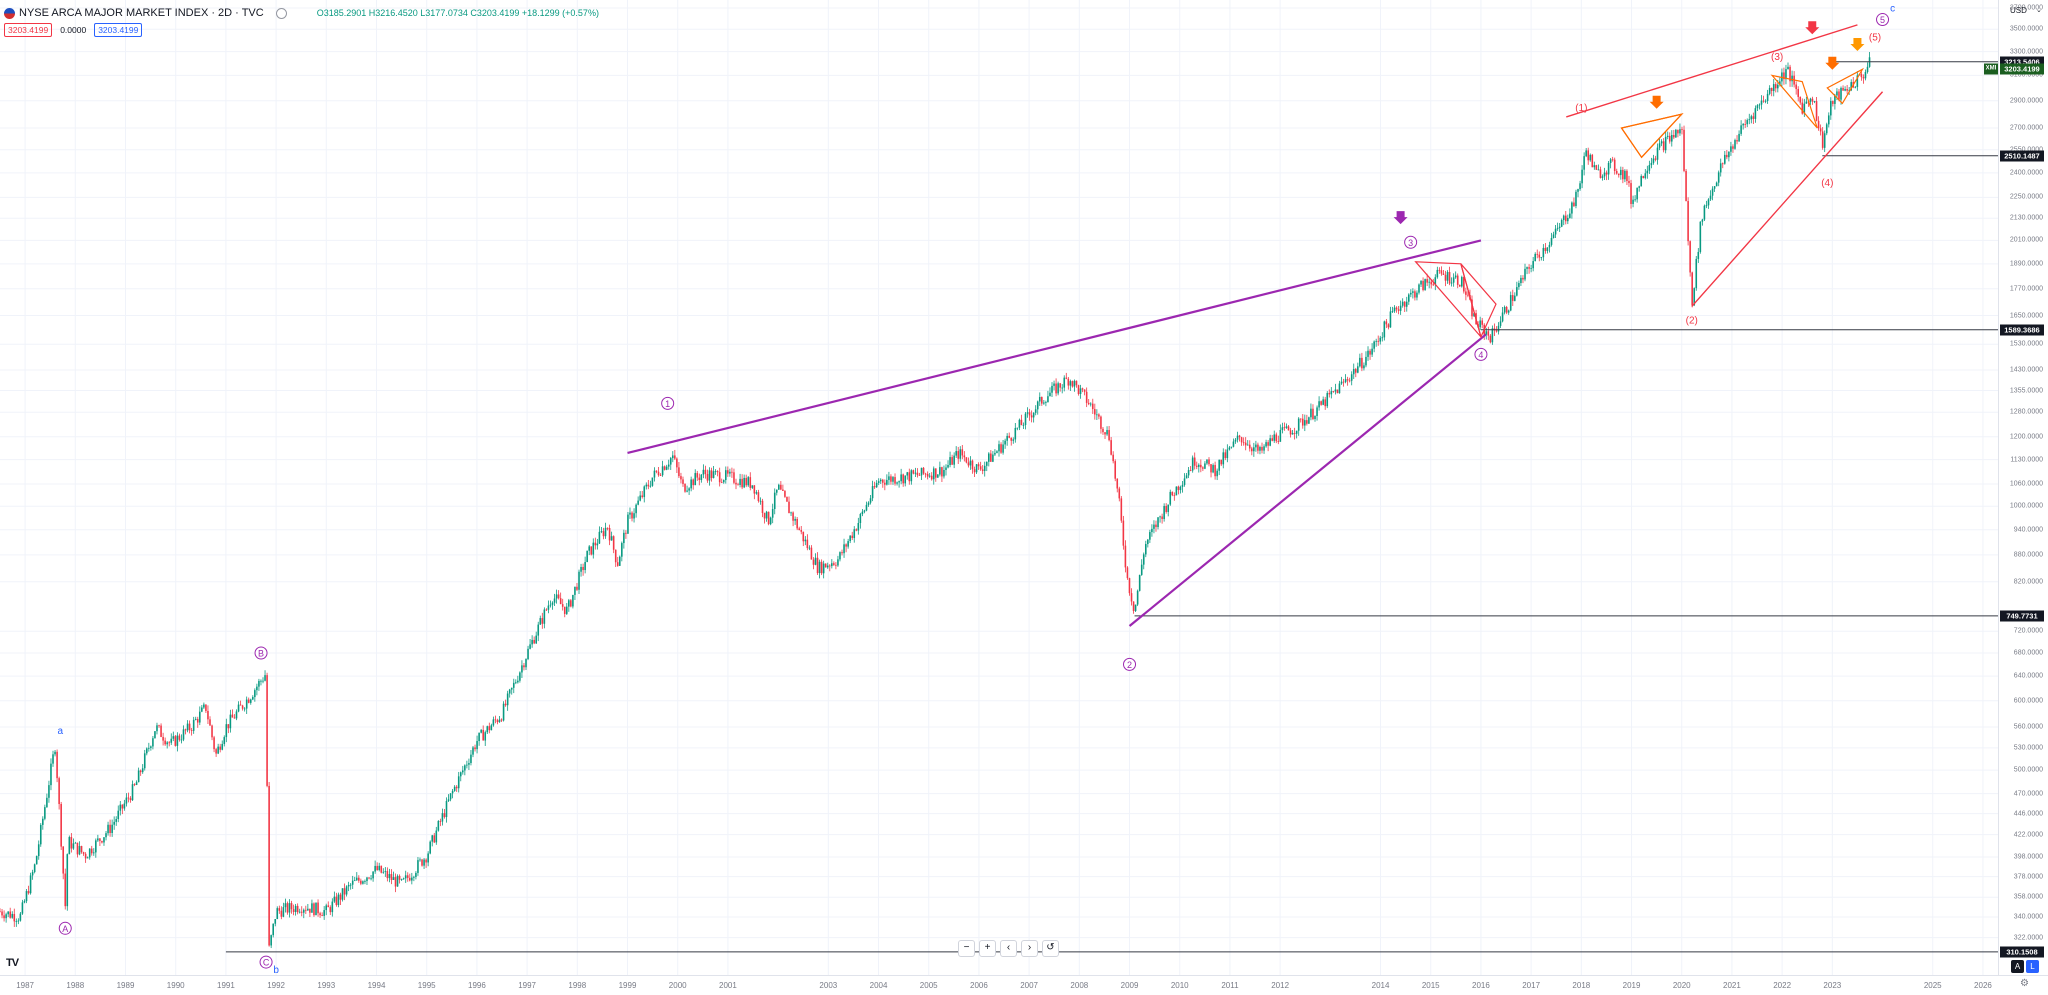  What do you see at coordinates (1029, 948) in the screenshot?
I see `scroll-right-button: ›` at bounding box center [1029, 948].